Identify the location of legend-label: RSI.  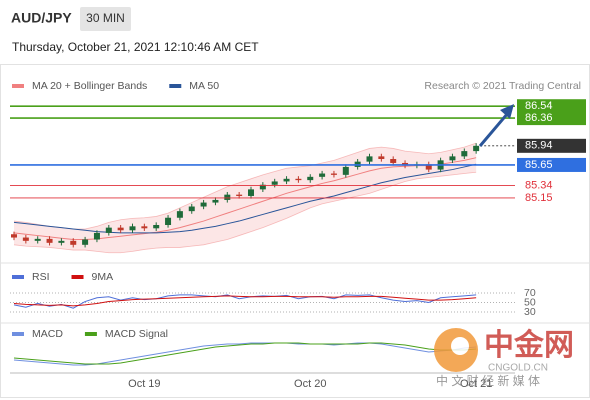
(41, 277).